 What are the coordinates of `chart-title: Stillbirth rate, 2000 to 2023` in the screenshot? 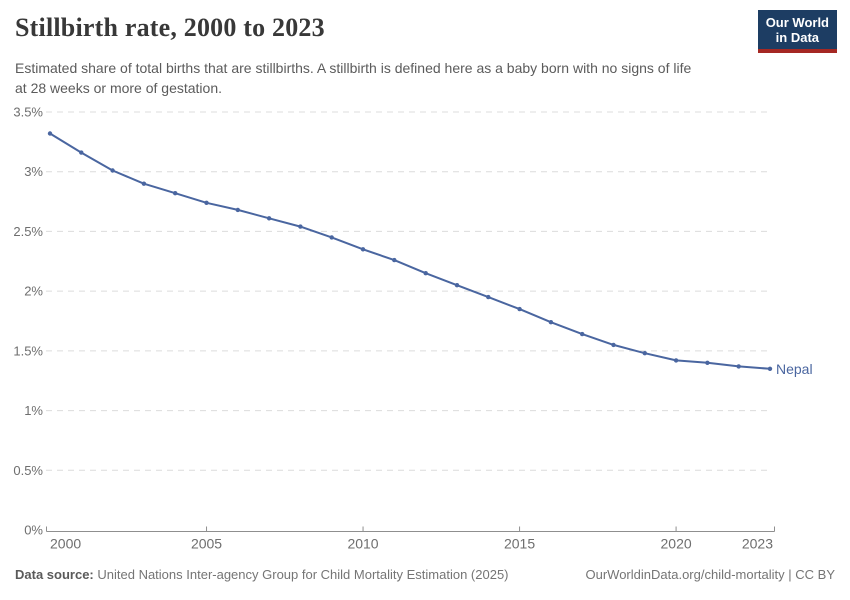 It's located at (170, 27).